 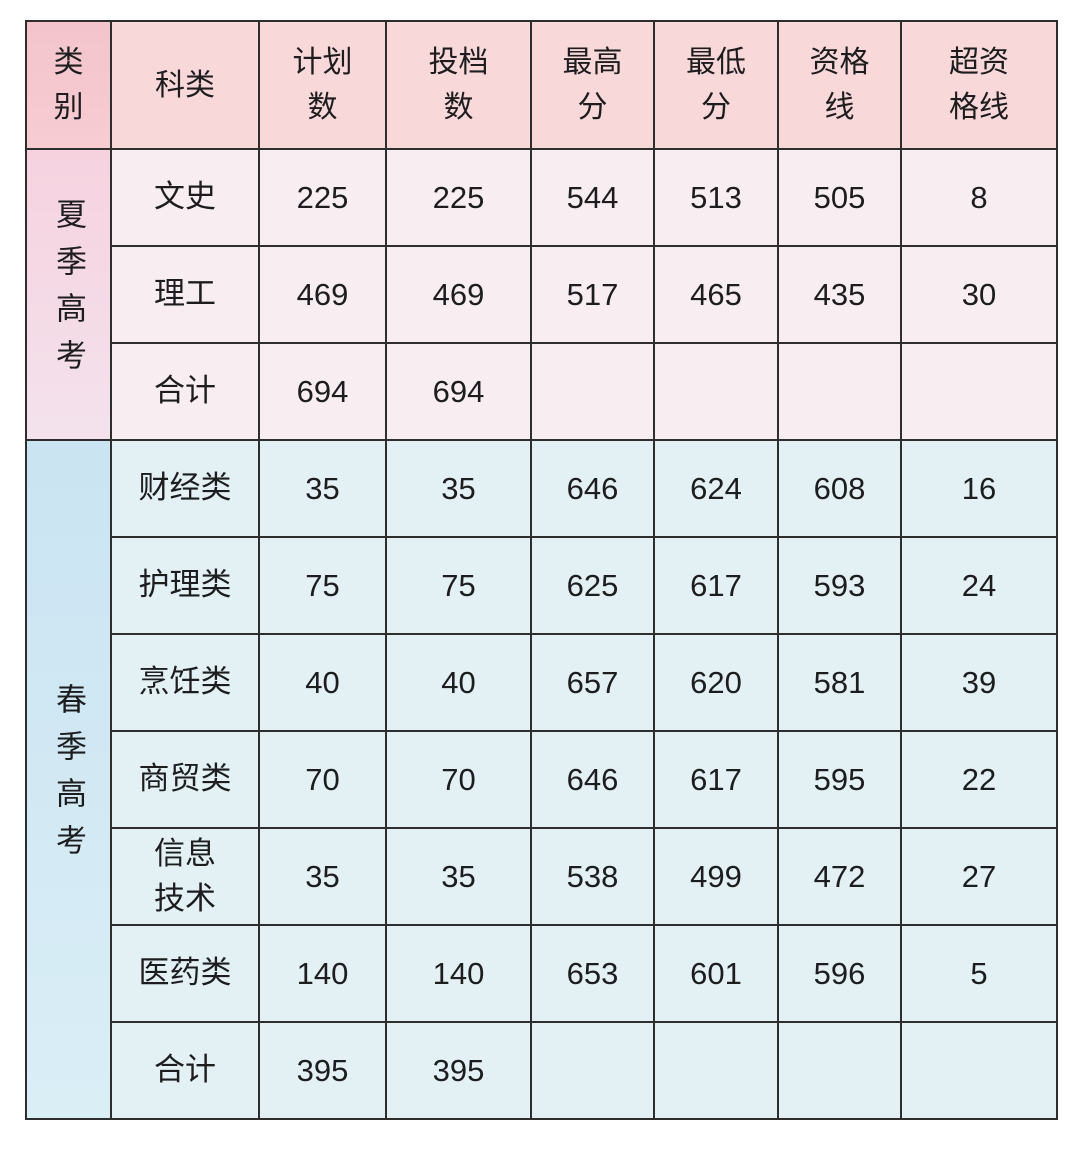 I want to click on value-cell: 30, so click(x=979, y=294).